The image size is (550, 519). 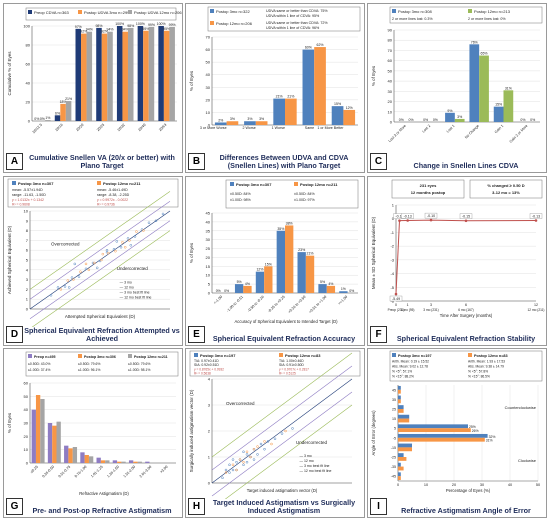 What do you see at coordinates (527, 460) in the screenshot?
I see `annotation-clockwise: Clockwise` at bounding box center [527, 460].